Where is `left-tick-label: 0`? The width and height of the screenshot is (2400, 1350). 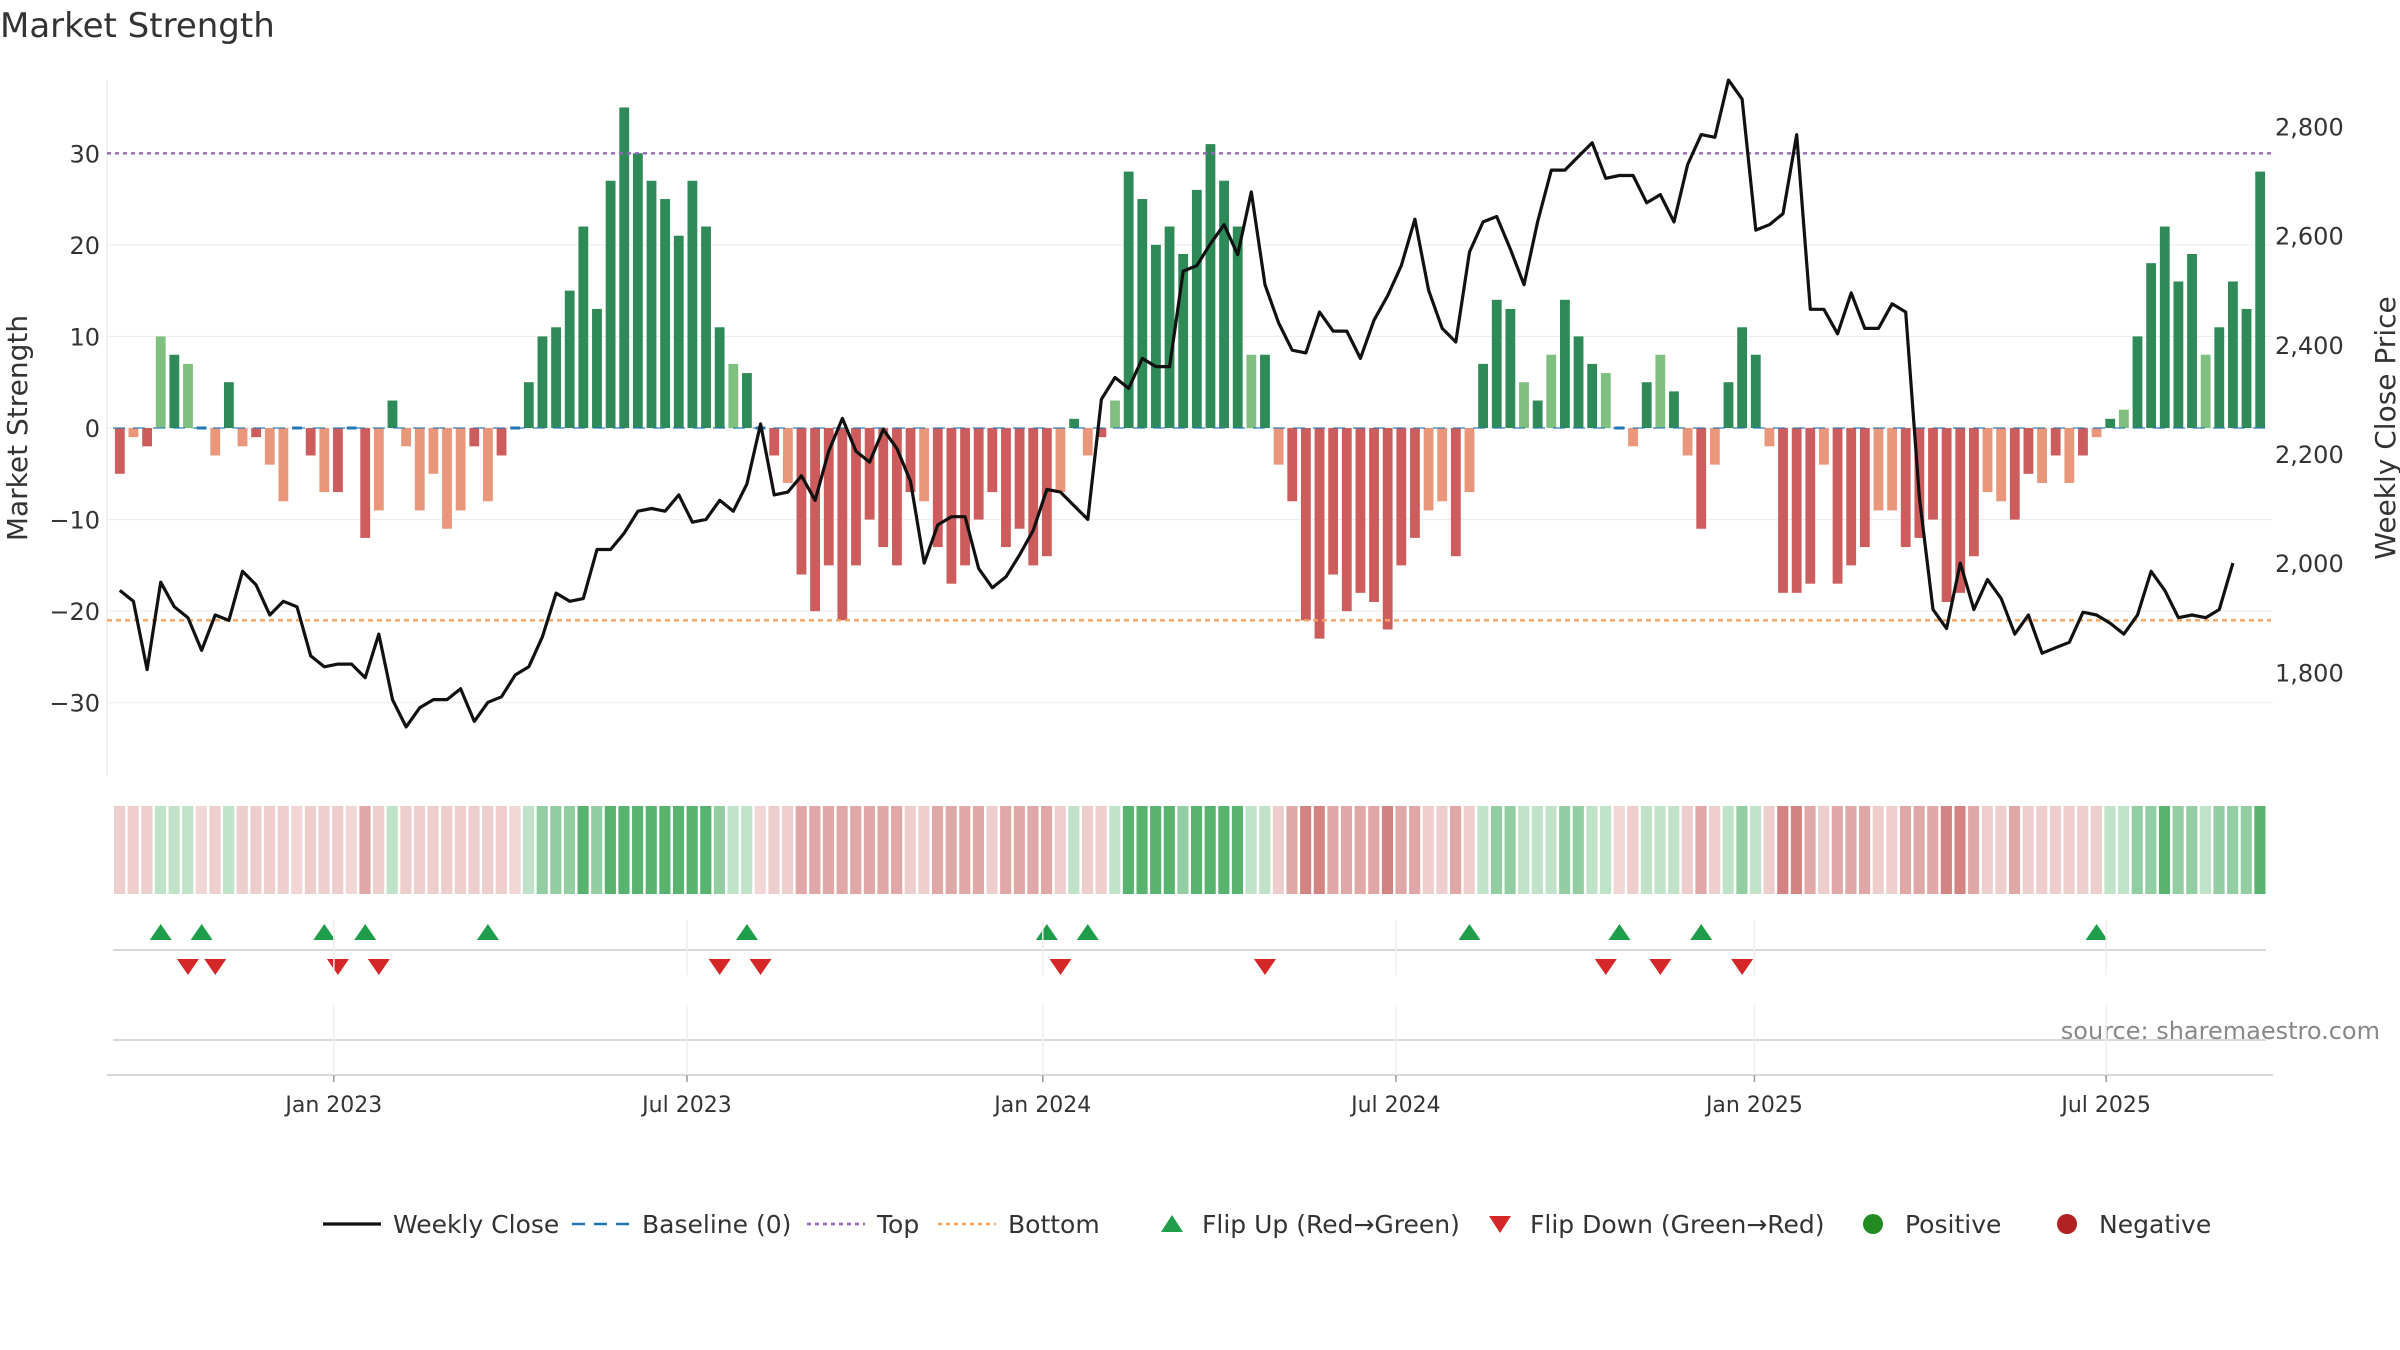
left-tick-label: 0 is located at coordinates (92, 429).